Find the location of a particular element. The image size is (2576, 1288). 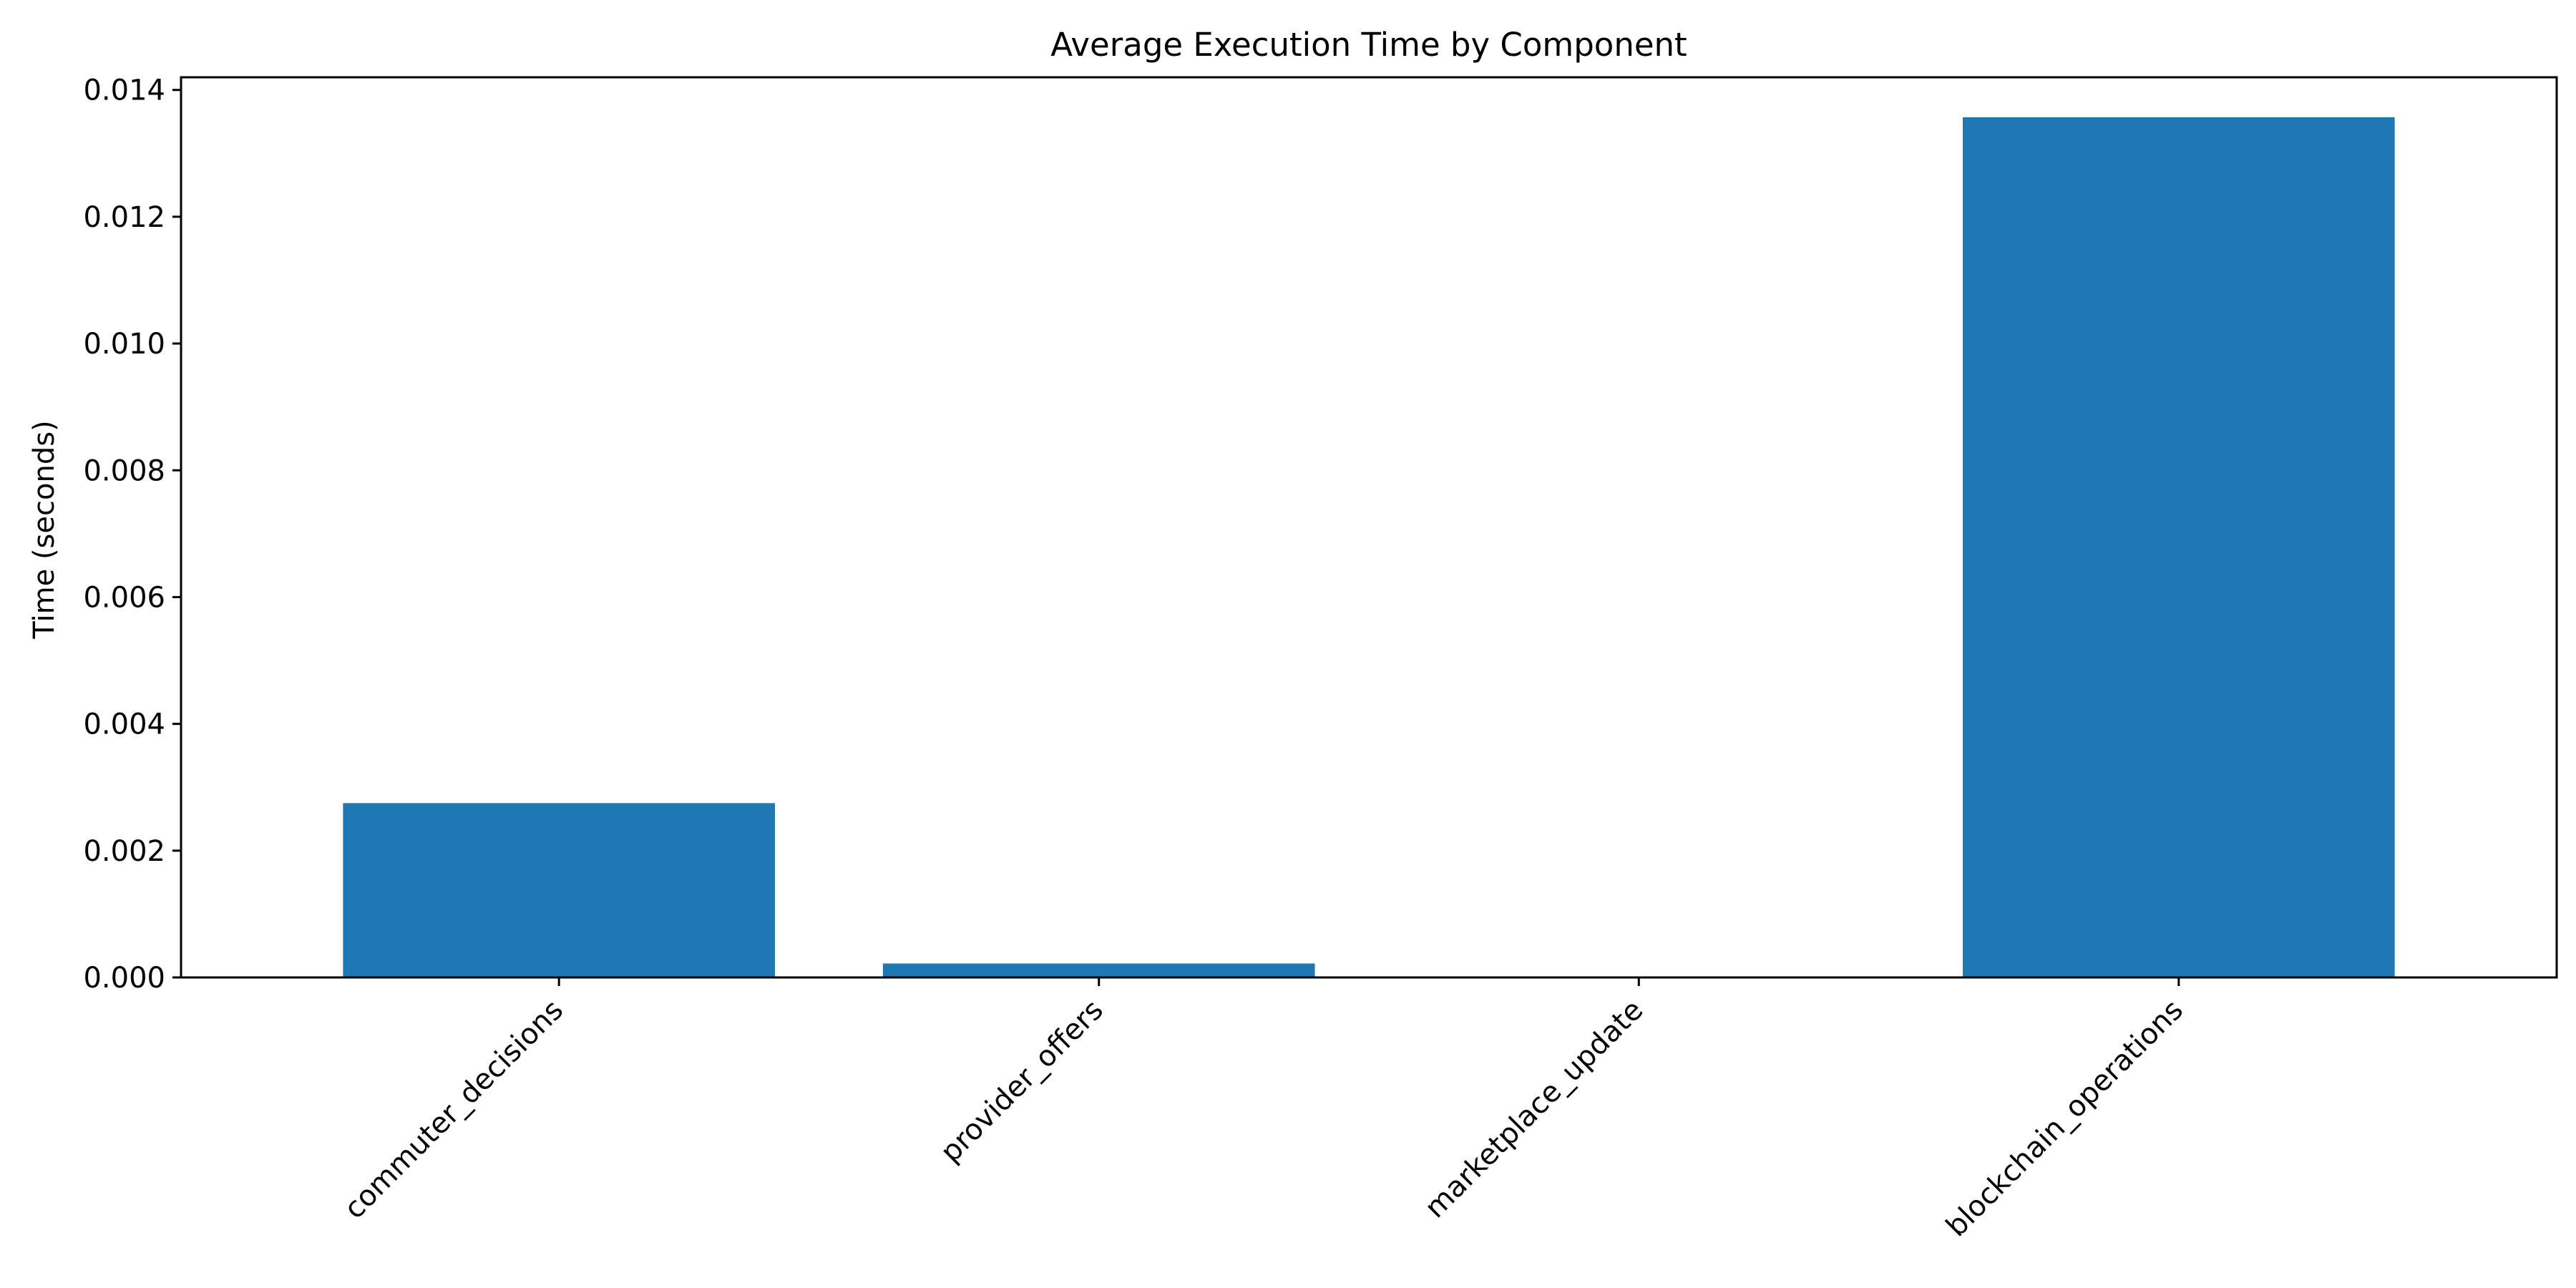

bar-blockchain_operations is located at coordinates (2179, 547).